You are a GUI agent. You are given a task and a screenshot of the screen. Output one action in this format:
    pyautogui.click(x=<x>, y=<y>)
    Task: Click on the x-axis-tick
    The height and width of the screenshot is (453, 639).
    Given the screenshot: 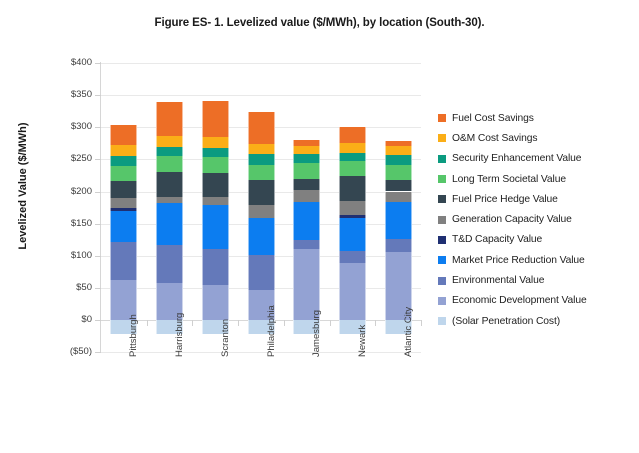 What is the action you would take?
    pyautogui.click(x=147, y=323)
    